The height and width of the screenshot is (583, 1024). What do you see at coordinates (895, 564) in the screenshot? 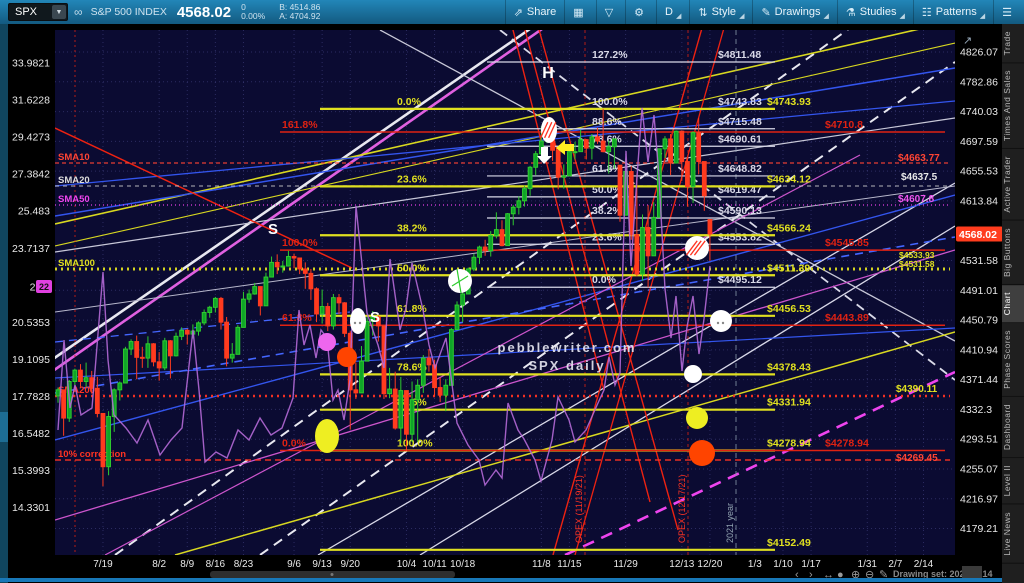
I see `svg-text: 2/7` at bounding box center [895, 564].